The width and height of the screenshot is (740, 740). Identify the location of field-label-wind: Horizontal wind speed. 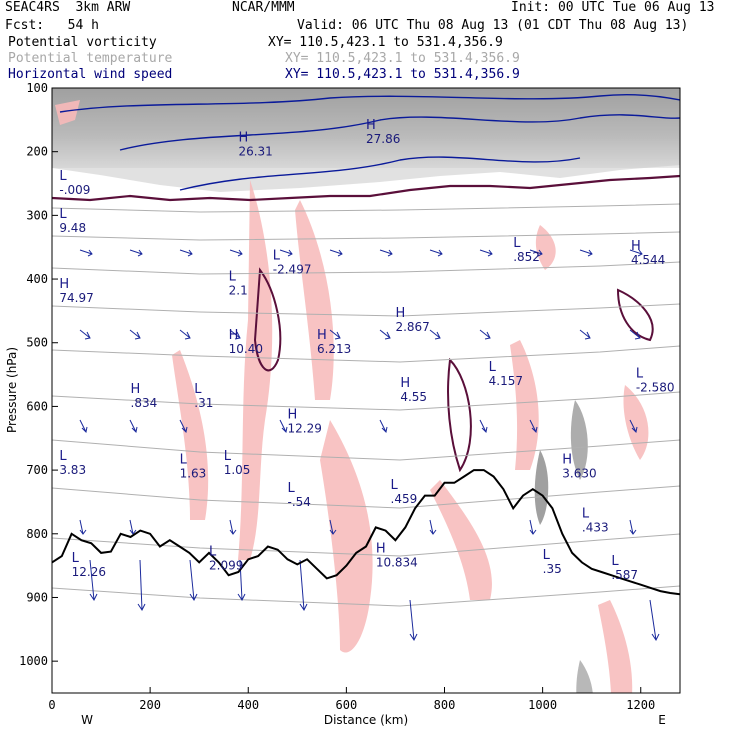
(90, 74).